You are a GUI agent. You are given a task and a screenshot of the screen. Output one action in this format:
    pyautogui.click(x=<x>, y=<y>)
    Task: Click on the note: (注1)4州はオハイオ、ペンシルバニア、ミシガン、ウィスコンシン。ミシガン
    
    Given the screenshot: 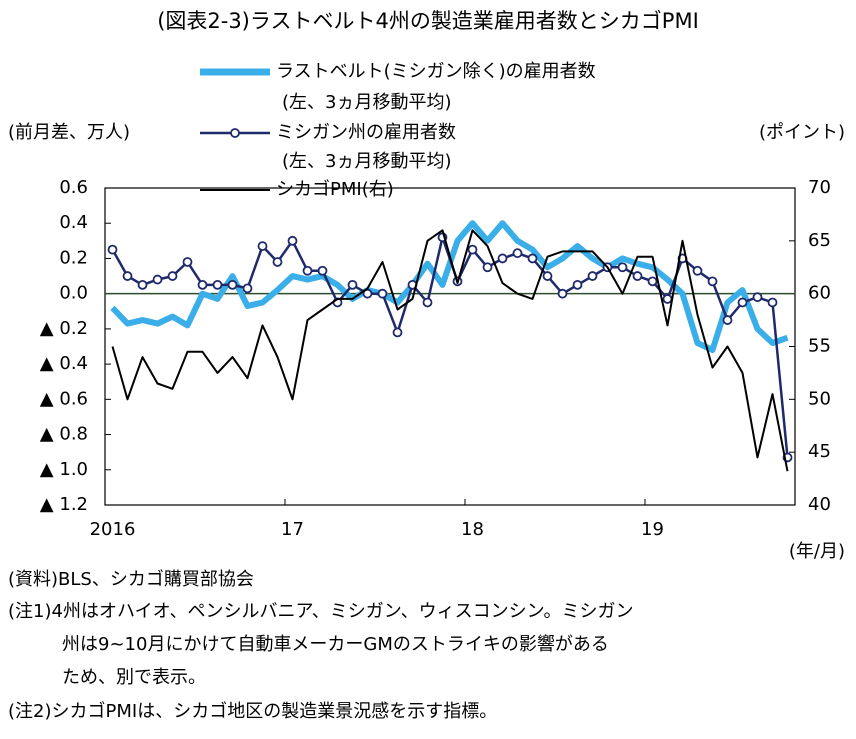 What is the action you would take?
    pyautogui.click(x=321, y=611)
    